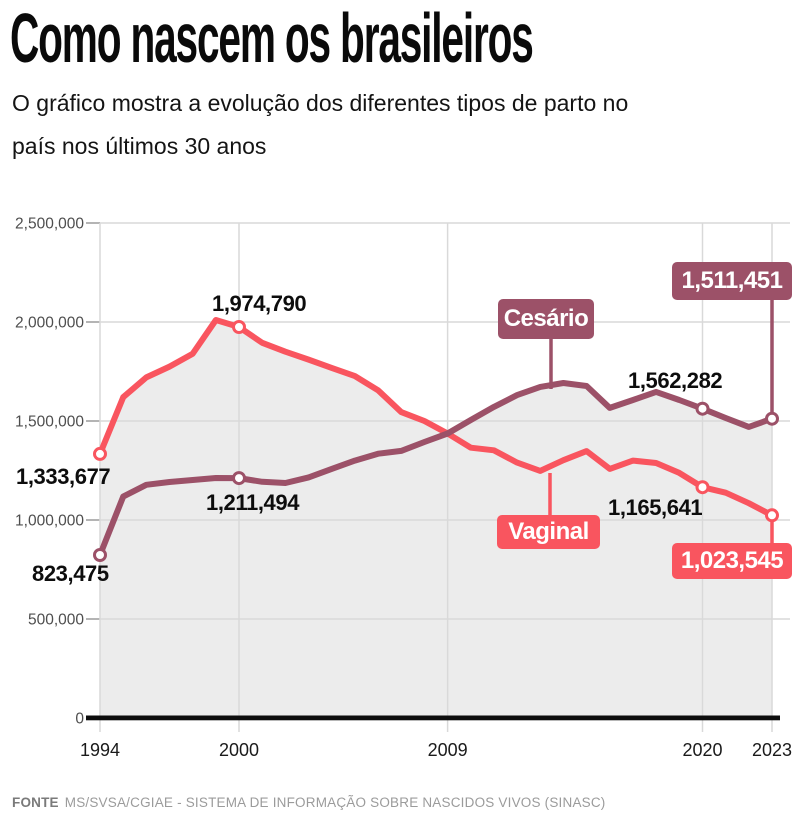 This screenshot has width=800, height=826. Describe the element at coordinates (272, 38) in the screenshot. I see `page-title: Como nascem os brasileiros` at that location.